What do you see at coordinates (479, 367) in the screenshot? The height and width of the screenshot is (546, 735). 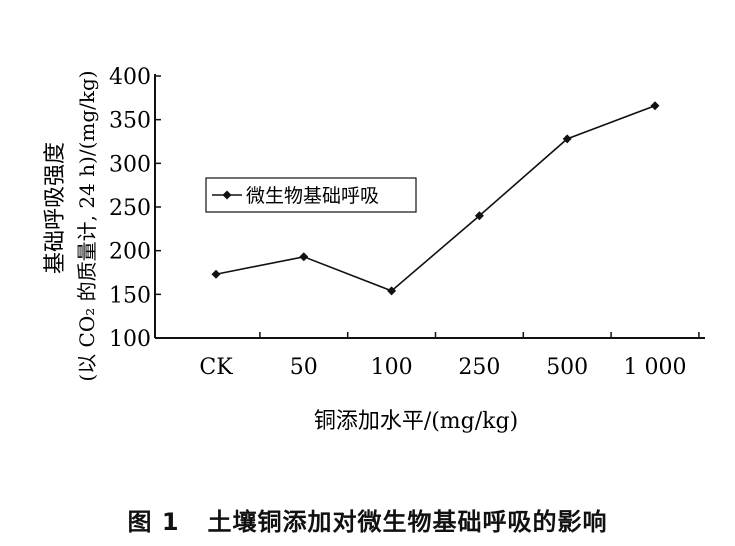 I see `x-tick-label: 250` at bounding box center [479, 367].